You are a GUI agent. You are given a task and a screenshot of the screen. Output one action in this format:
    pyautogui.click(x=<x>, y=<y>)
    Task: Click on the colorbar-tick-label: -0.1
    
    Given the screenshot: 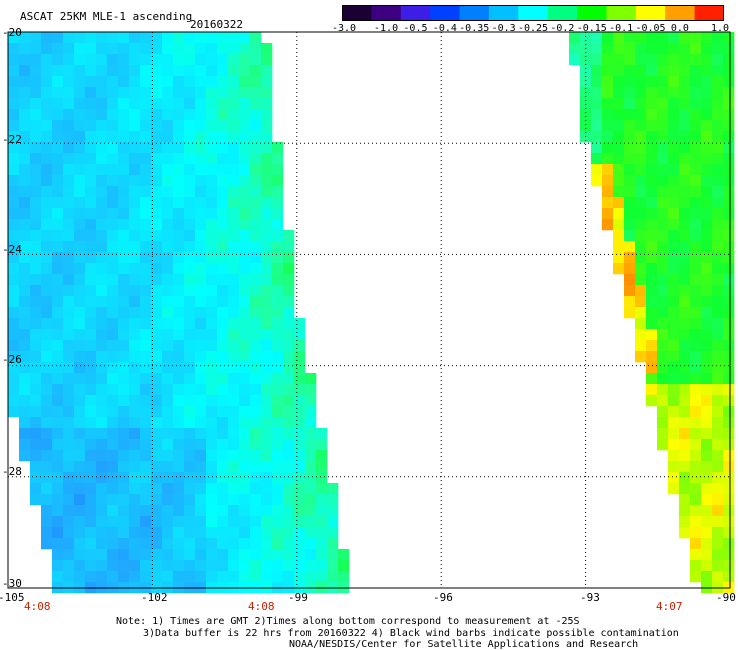 What is the action you would take?
    pyautogui.click(x=621, y=28)
    